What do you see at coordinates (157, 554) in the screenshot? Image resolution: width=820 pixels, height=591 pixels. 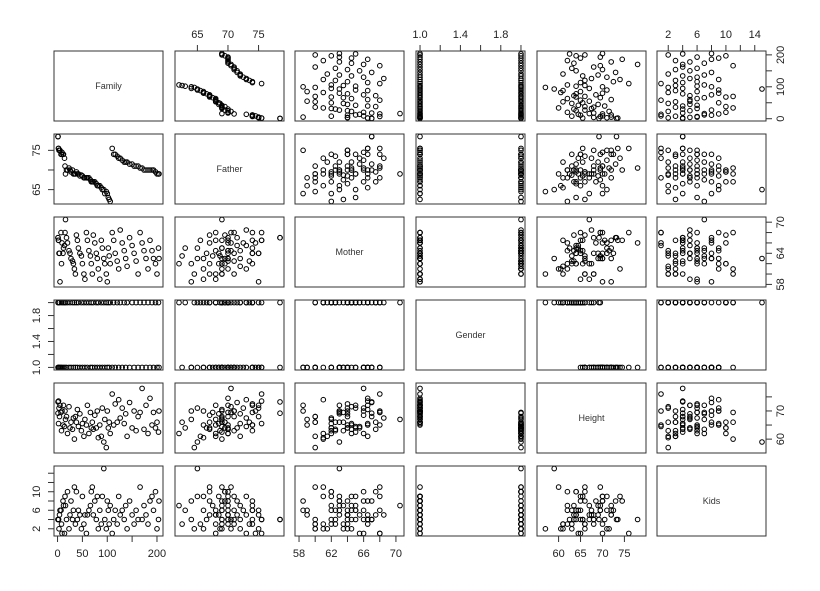 I see `tick-label: 200` at bounding box center [157, 554].